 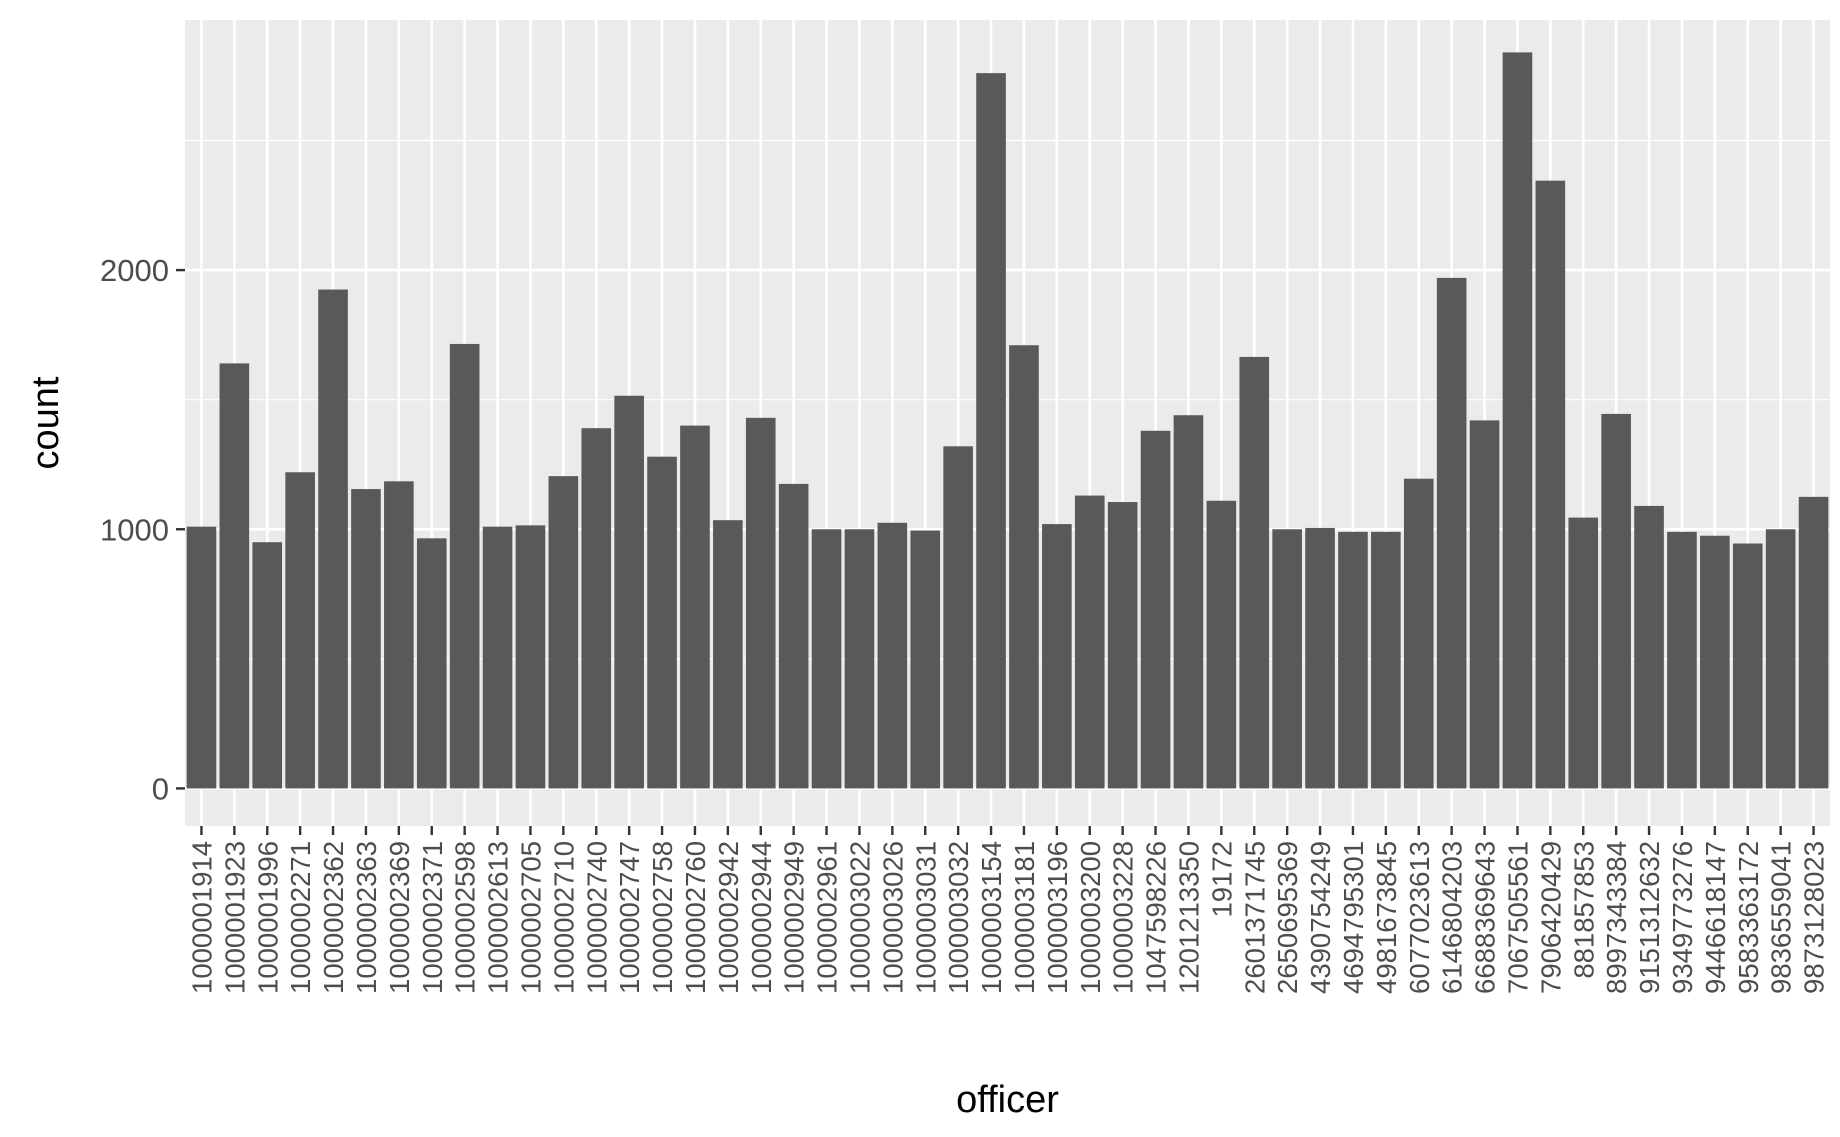 I want to click on y-axis-title: count, so click(x=46, y=422).